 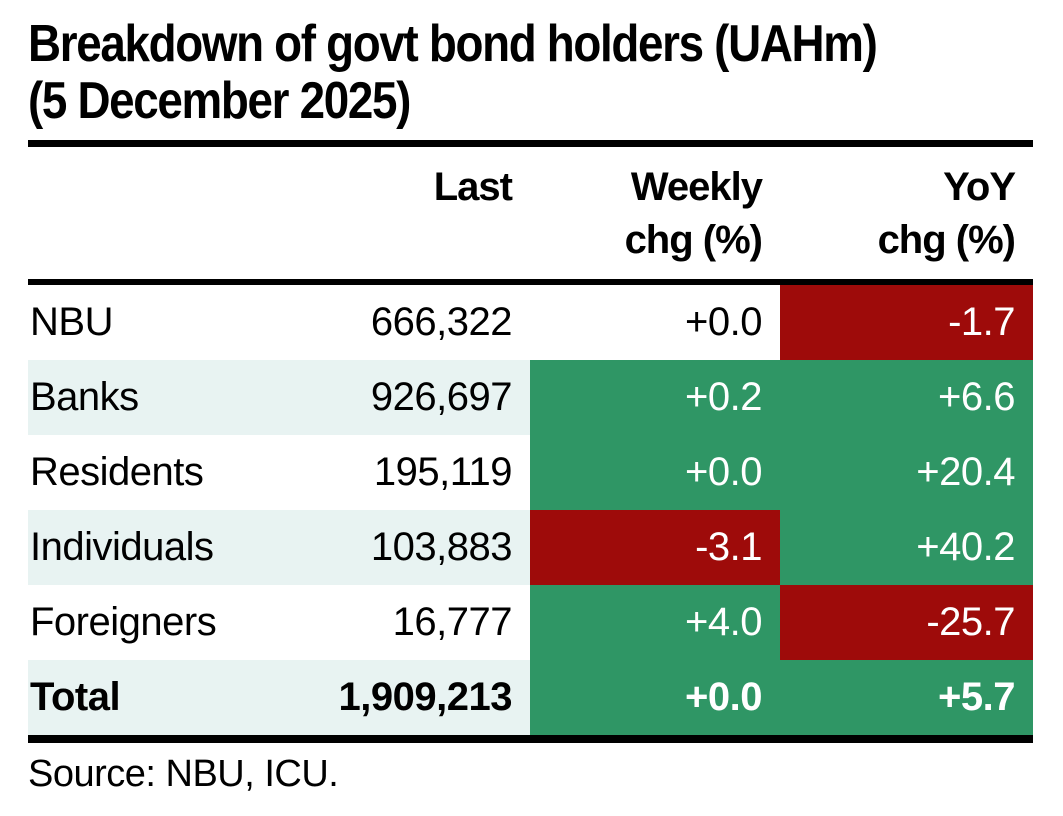 I want to click on table-row: Foreigners 16,777 +4.0 -25.7, so click(x=530, y=622).